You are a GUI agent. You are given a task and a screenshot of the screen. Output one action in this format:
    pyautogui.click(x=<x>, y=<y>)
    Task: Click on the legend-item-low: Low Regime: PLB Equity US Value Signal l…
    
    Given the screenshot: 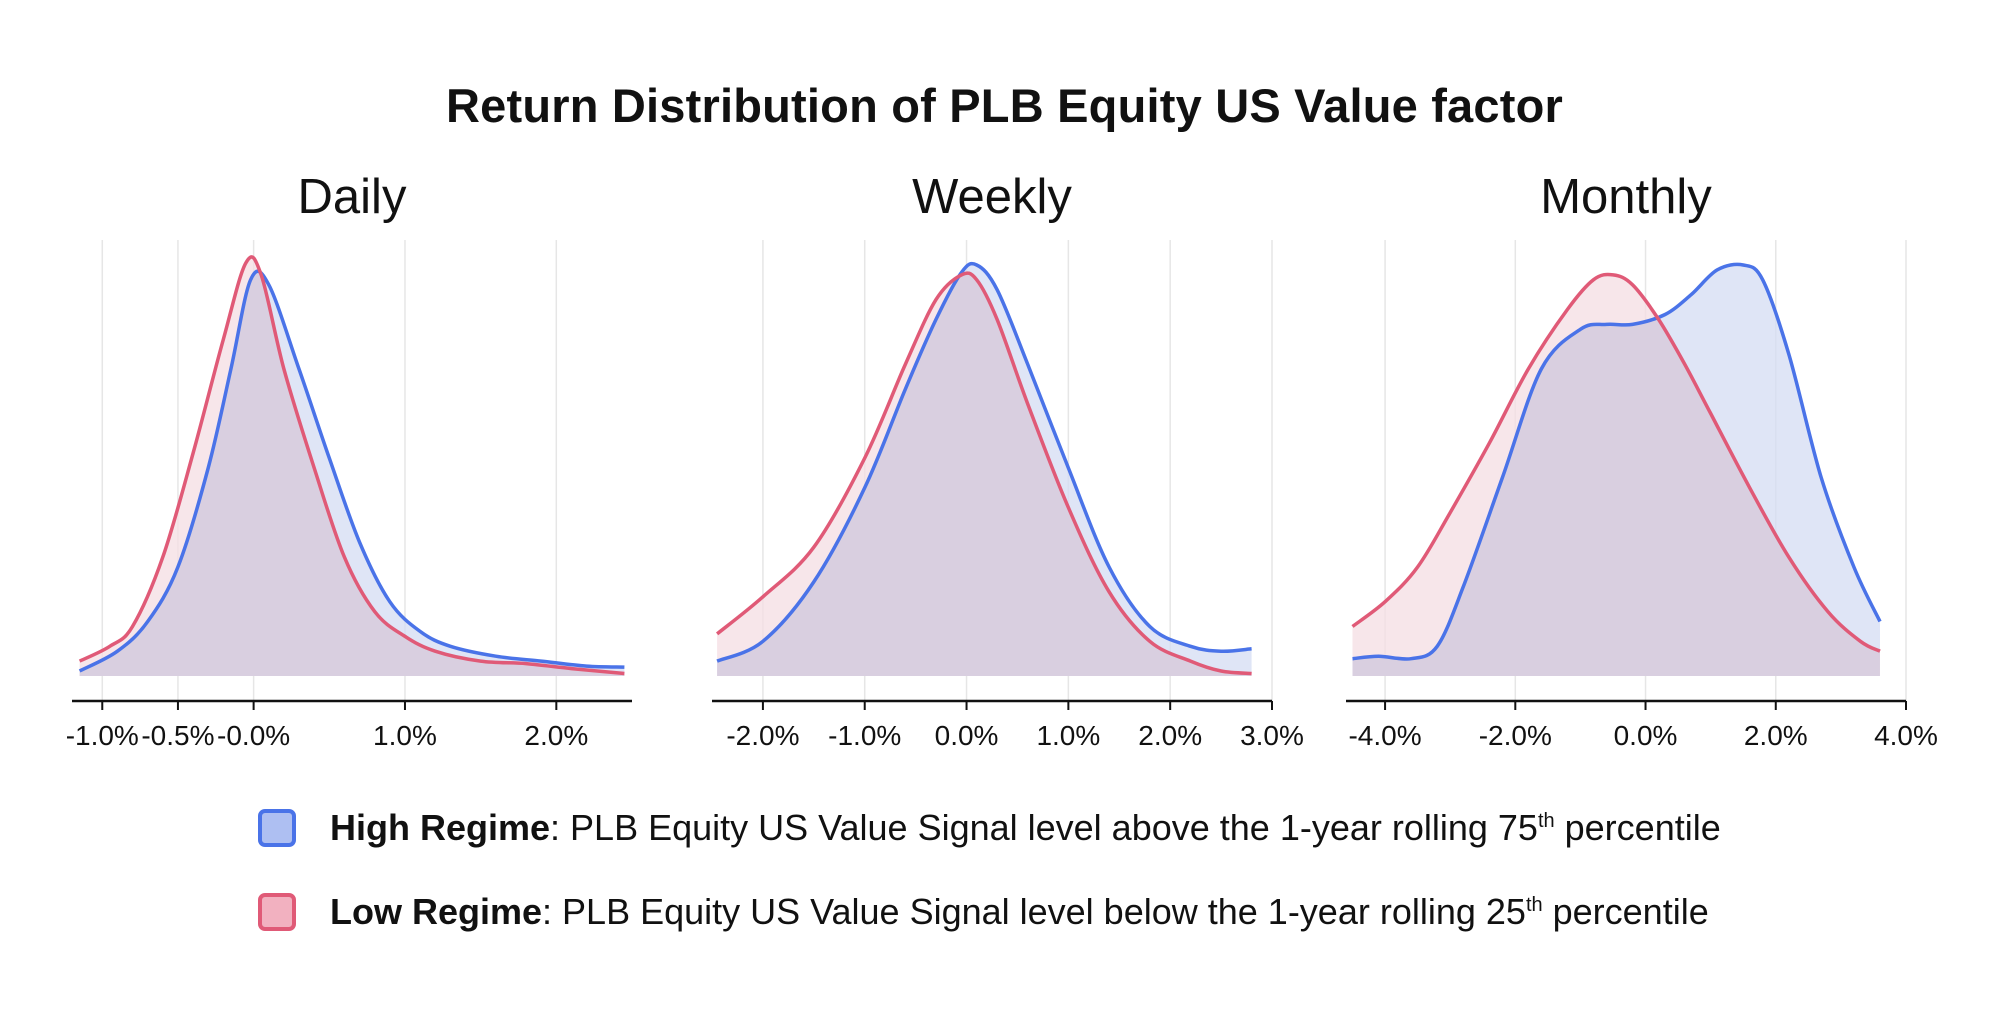 What is the action you would take?
    pyautogui.click(x=983, y=912)
    